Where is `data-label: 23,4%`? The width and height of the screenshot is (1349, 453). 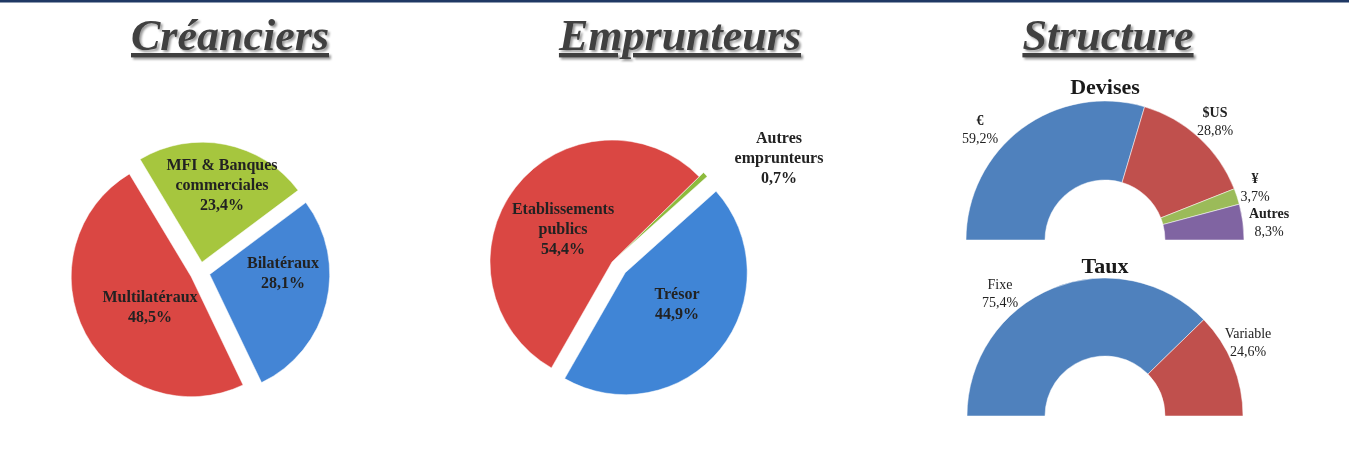 data-label: 23,4% is located at coordinates (222, 204).